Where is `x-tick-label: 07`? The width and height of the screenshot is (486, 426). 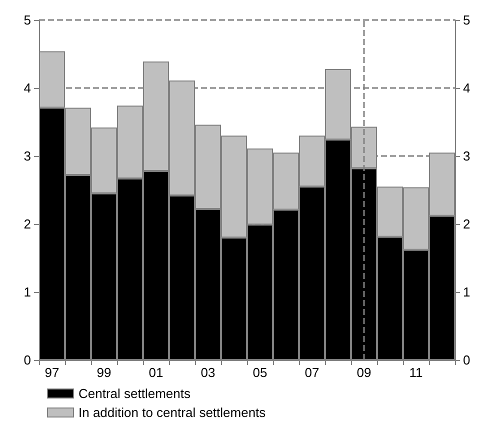 x-tick-label: 07 is located at coordinates (312, 372).